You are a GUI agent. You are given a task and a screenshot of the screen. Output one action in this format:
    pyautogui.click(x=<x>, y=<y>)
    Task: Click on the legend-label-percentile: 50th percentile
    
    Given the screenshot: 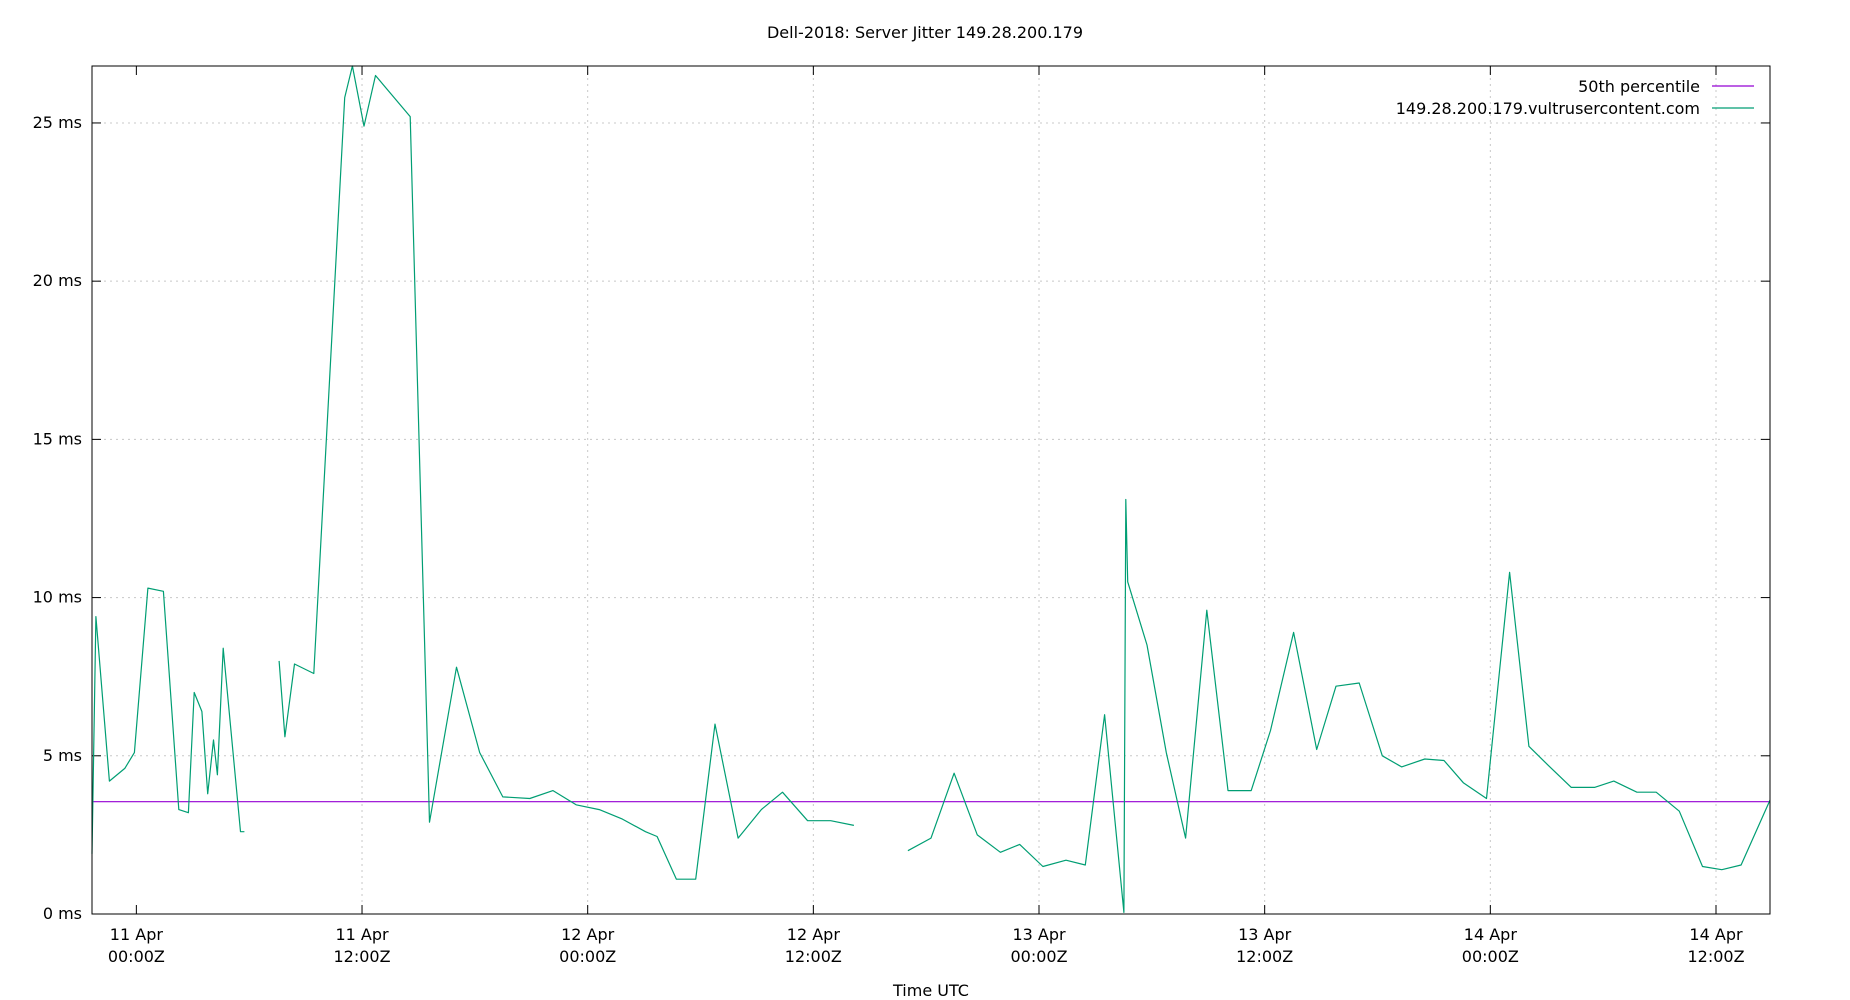 What is the action you would take?
    pyautogui.click(x=1639, y=86)
    